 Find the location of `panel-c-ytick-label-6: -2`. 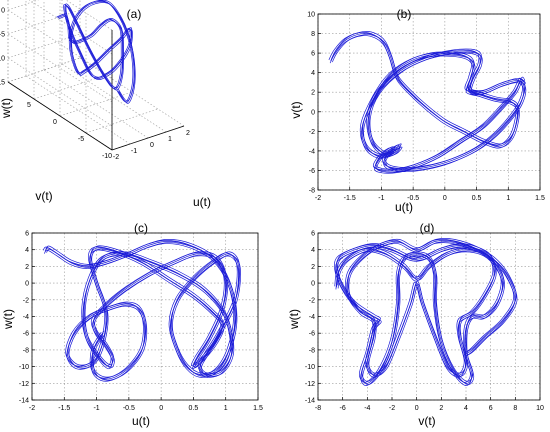

panel-c-ytick-label-6: -2 is located at coordinates (26, 300).